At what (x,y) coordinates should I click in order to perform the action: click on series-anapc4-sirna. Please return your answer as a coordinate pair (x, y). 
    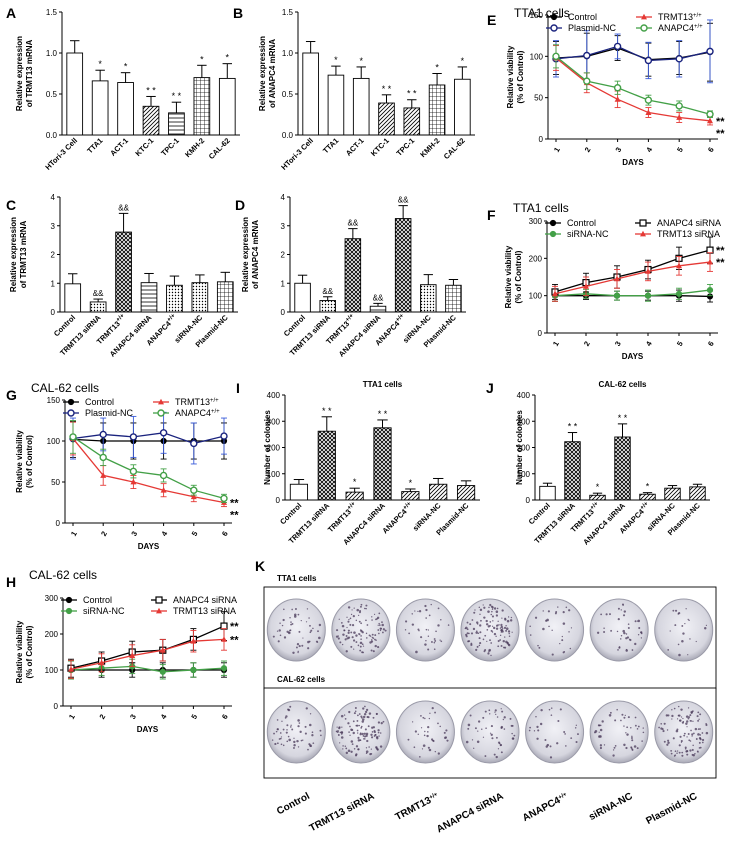
    Looking at the image, I should click on (147, 644).